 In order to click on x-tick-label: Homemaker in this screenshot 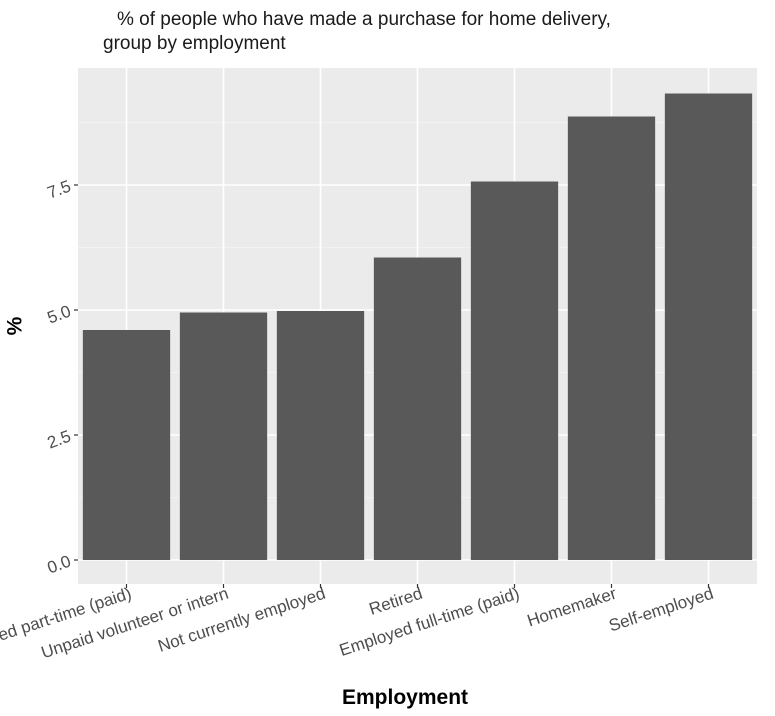, I will do `click(572, 607)`.